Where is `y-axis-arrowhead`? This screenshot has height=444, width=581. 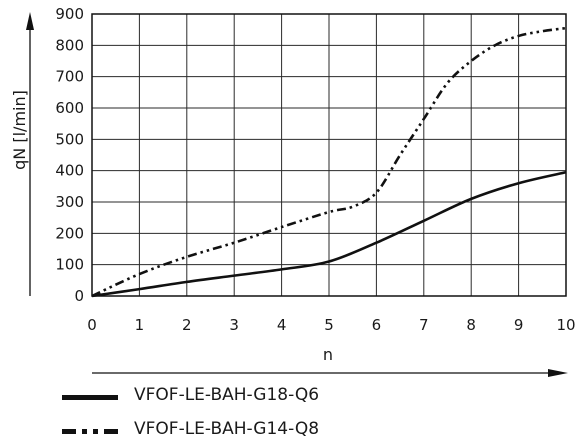 y-axis-arrowhead is located at coordinates (30, 21).